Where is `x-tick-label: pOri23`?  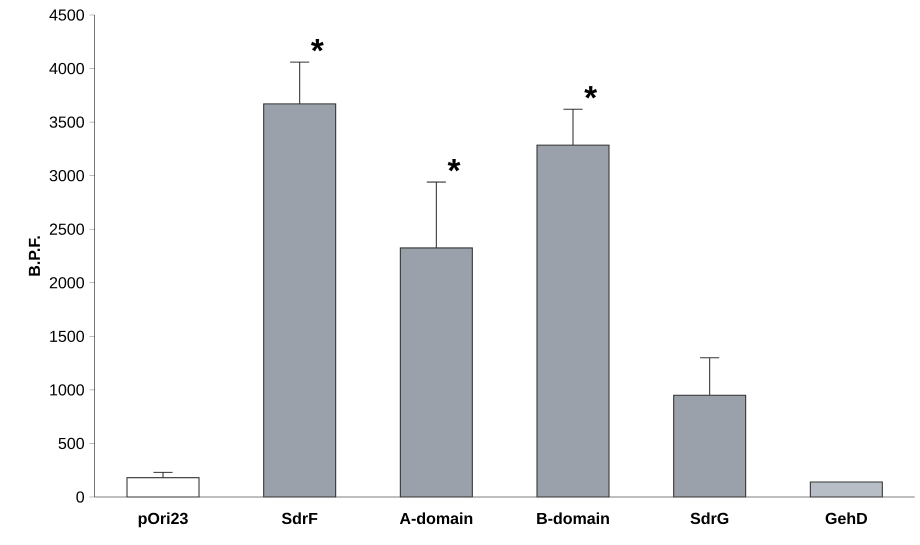 x-tick-label: pOri23 is located at coordinates (163, 520).